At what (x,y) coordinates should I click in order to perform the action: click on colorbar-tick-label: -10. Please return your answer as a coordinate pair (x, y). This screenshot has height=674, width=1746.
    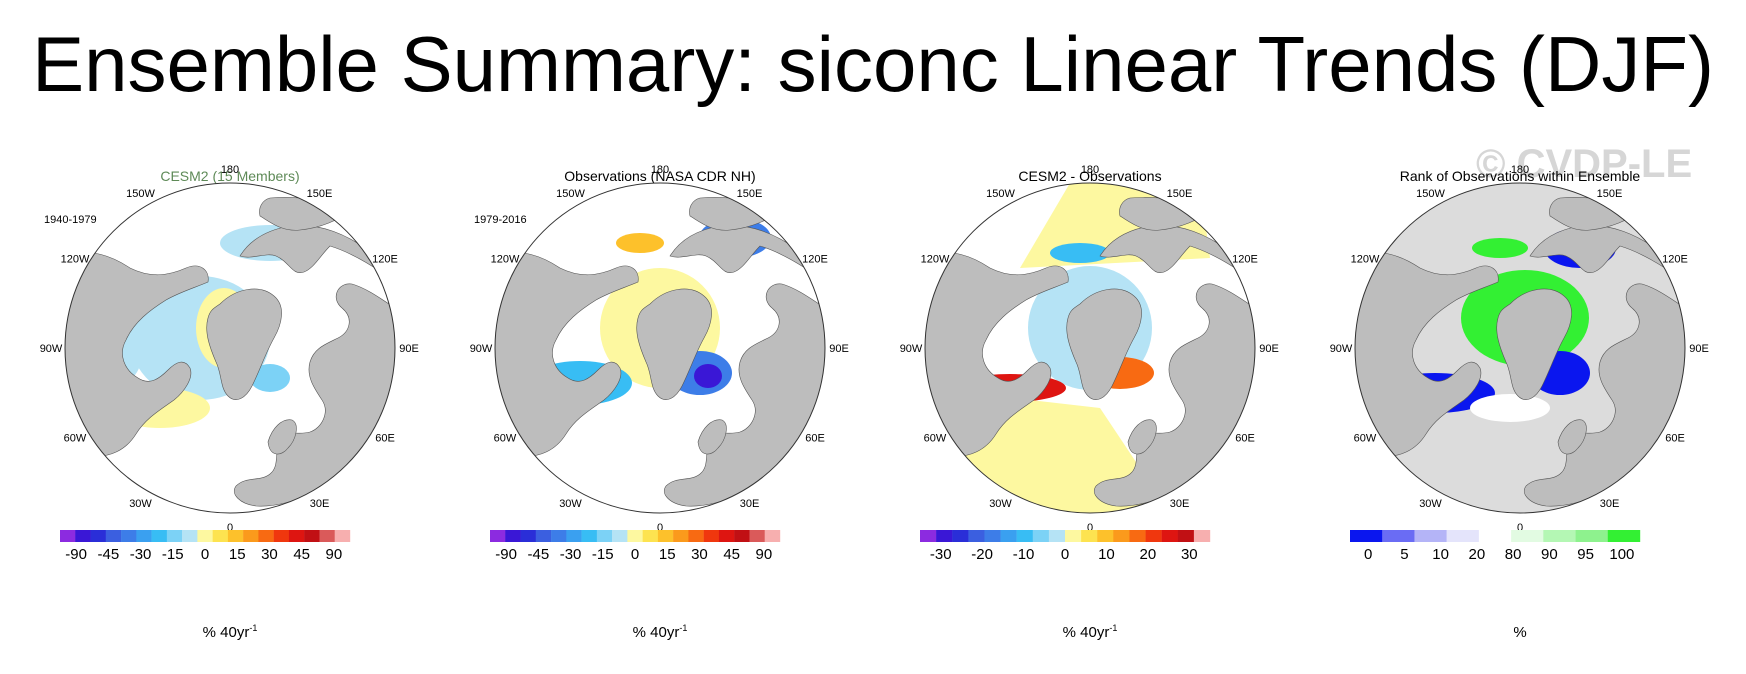
    Looking at the image, I should click on (1024, 554).